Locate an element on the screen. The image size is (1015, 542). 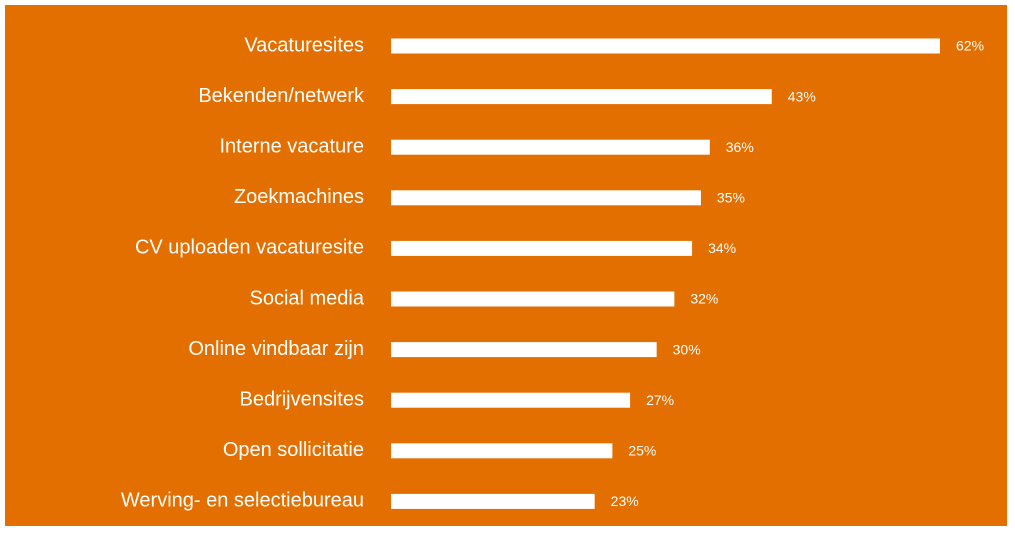
value-label: 35% is located at coordinates (731, 198).